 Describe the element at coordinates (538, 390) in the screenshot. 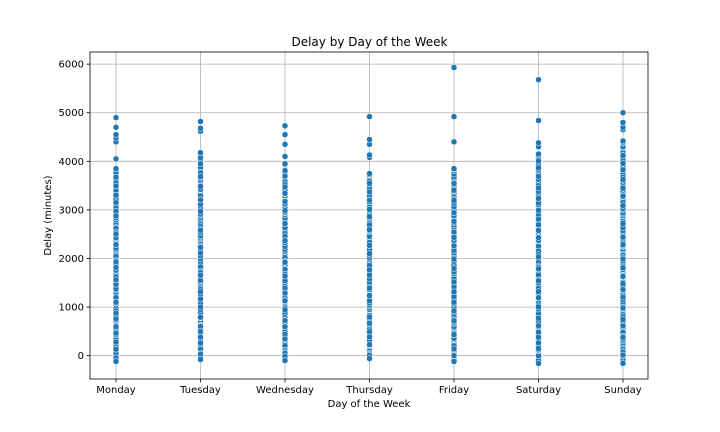

I see `x-tick-label: Saturday` at that location.